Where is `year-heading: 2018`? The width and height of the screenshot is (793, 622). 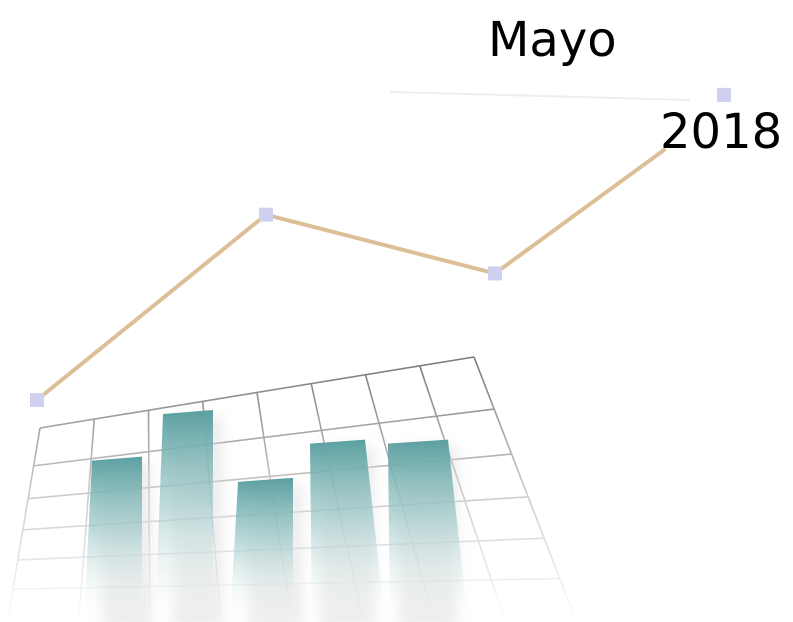
year-heading: 2018 is located at coordinates (721, 132).